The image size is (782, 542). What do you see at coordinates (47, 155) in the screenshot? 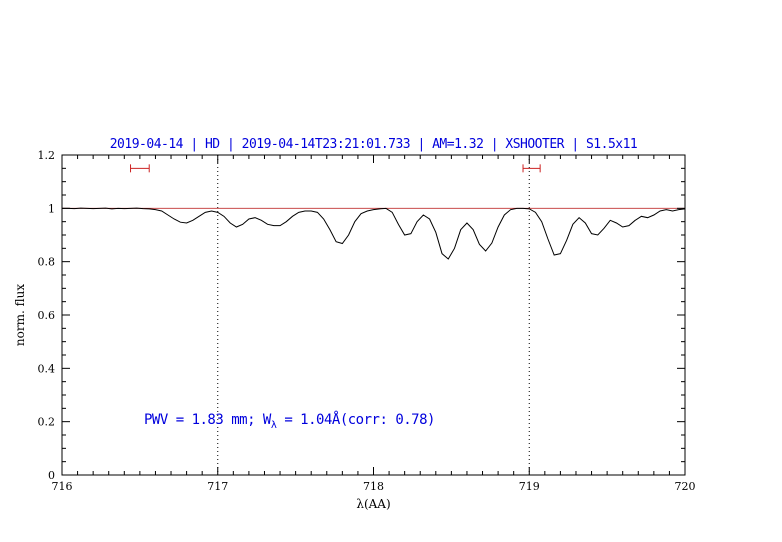
I see `y-tick-label: 1.2` at bounding box center [47, 155].